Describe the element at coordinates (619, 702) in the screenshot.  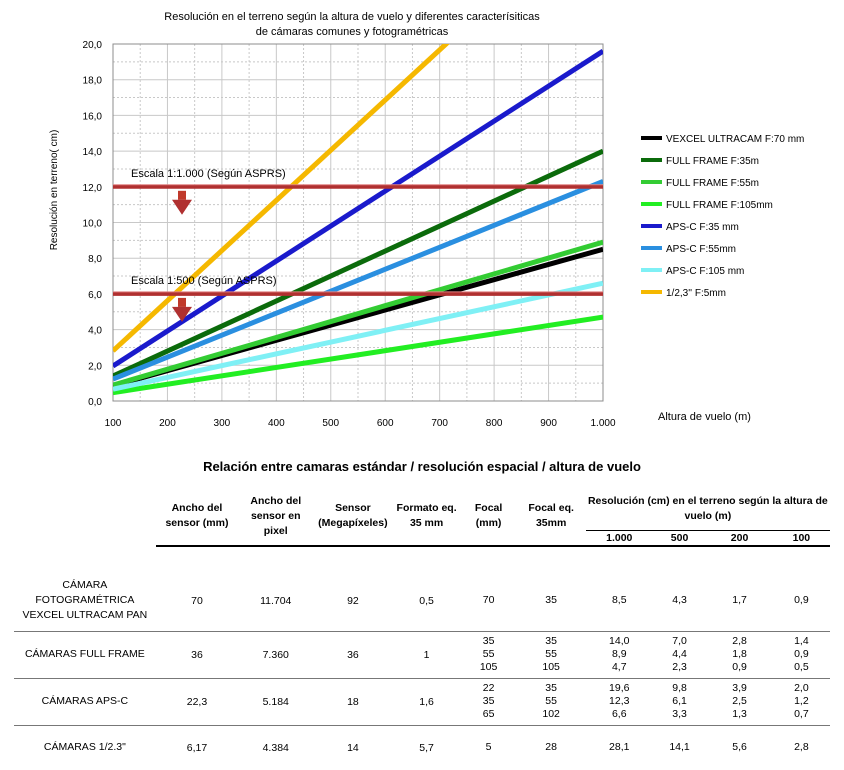
I see `cell-res-1000: 19,6 12,3 6,6` at that location.